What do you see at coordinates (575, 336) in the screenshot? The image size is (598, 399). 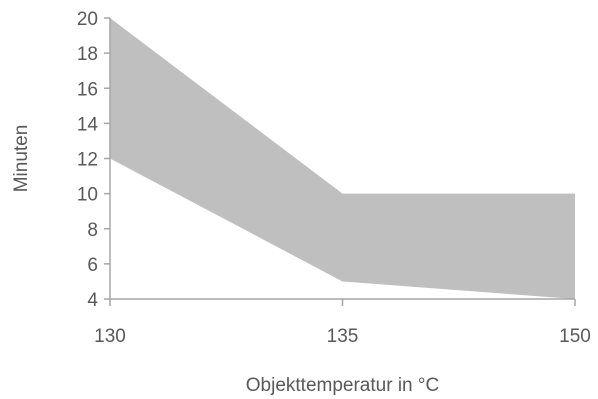 I see `x-tick-label: 150` at bounding box center [575, 336].